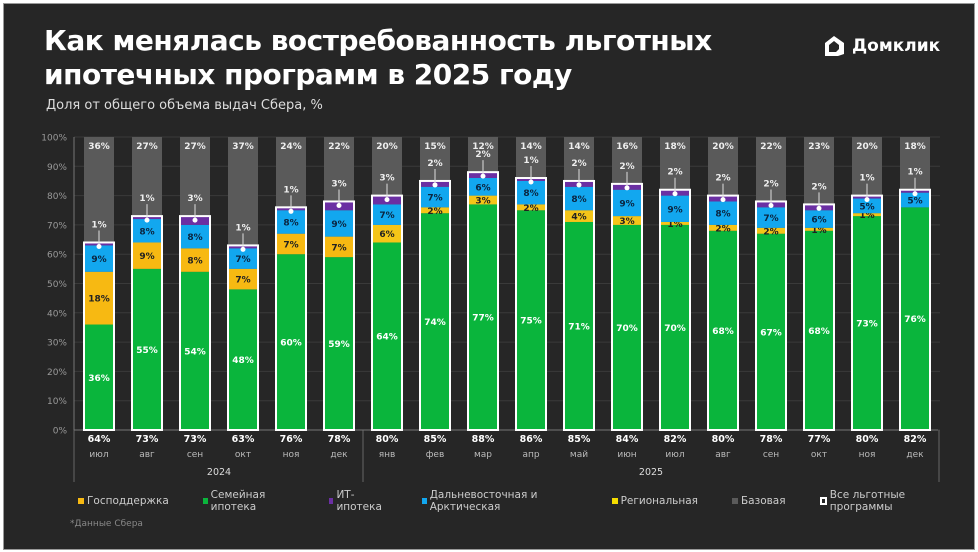 The image size is (978, 552). What do you see at coordinates (722, 229) in the screenshot?
I see `data-label: 2%` at bounding box center [722, 229].